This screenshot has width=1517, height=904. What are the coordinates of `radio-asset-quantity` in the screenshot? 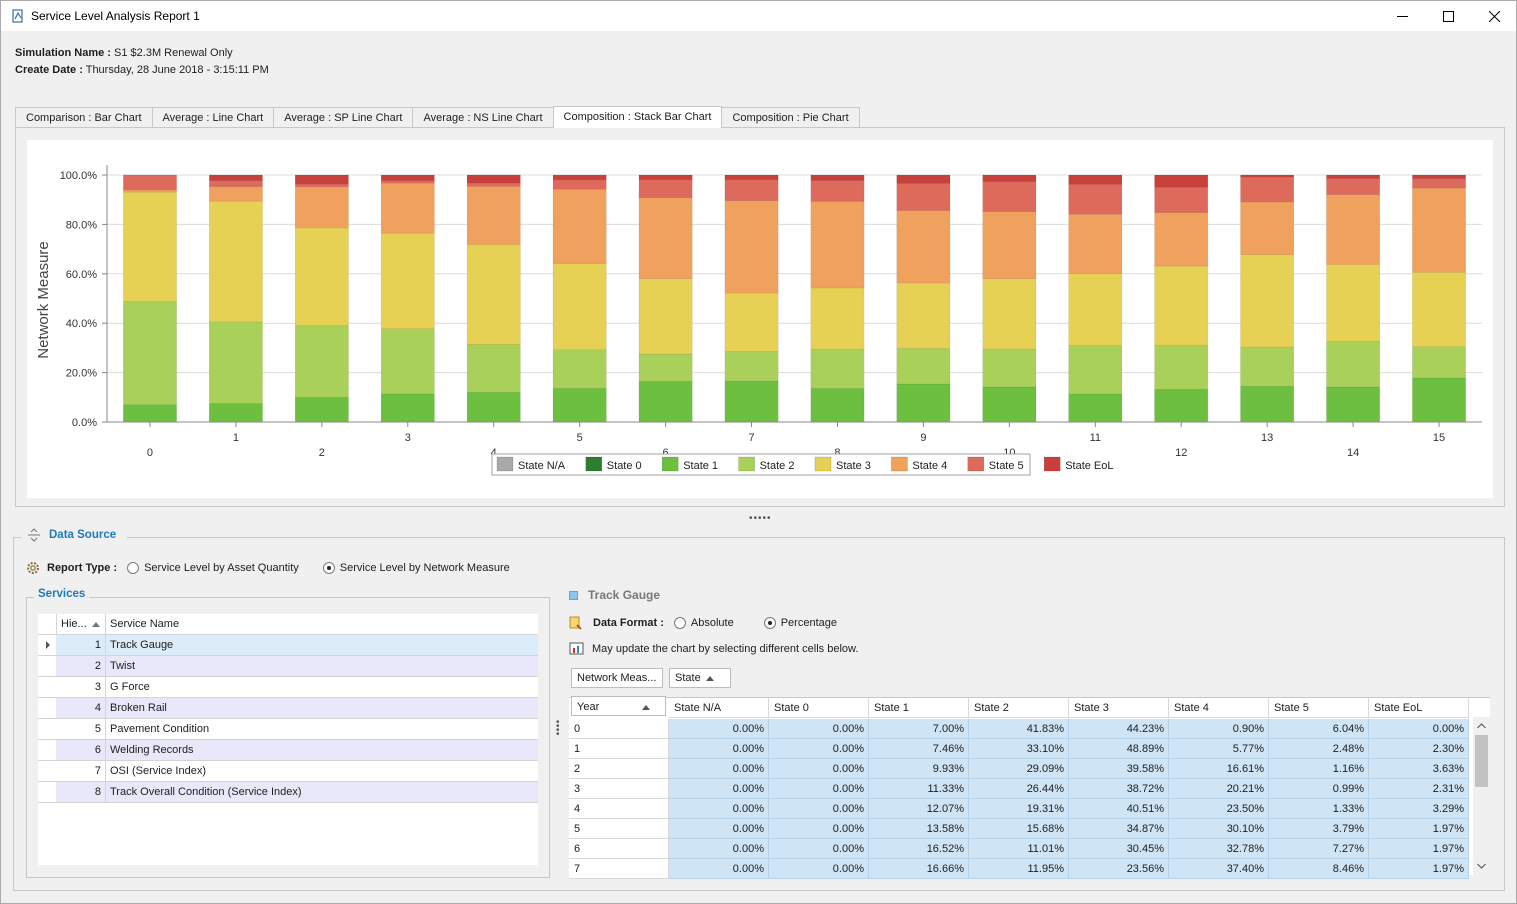 It's located at (133, 568).